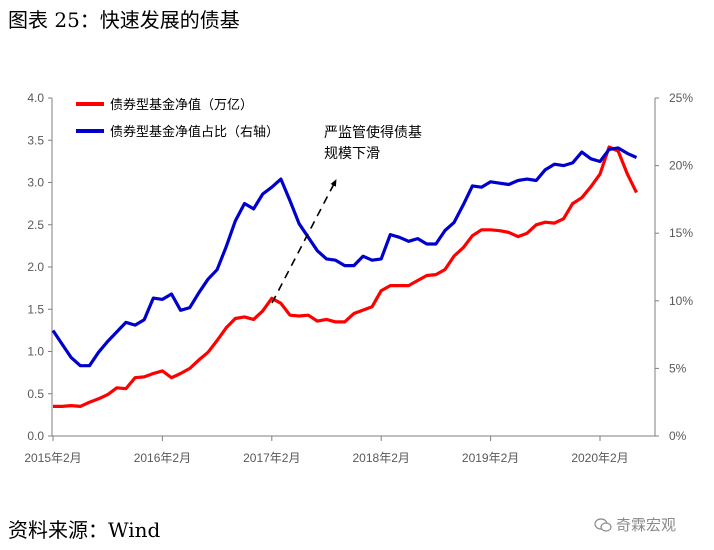 Image resolution: width=714 pixels, height=550 pixels. I want to click on x-tick-label: 2015年2月, so click(52, 458).